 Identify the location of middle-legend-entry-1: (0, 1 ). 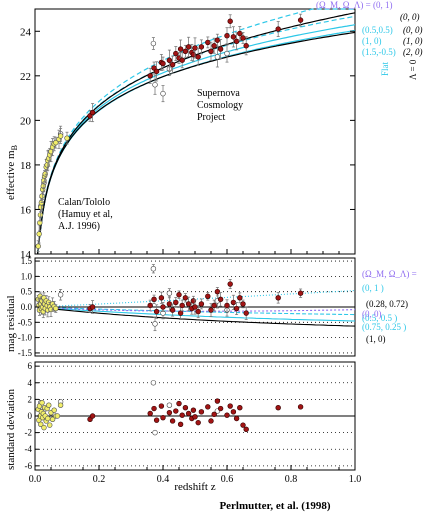
(373, 288).